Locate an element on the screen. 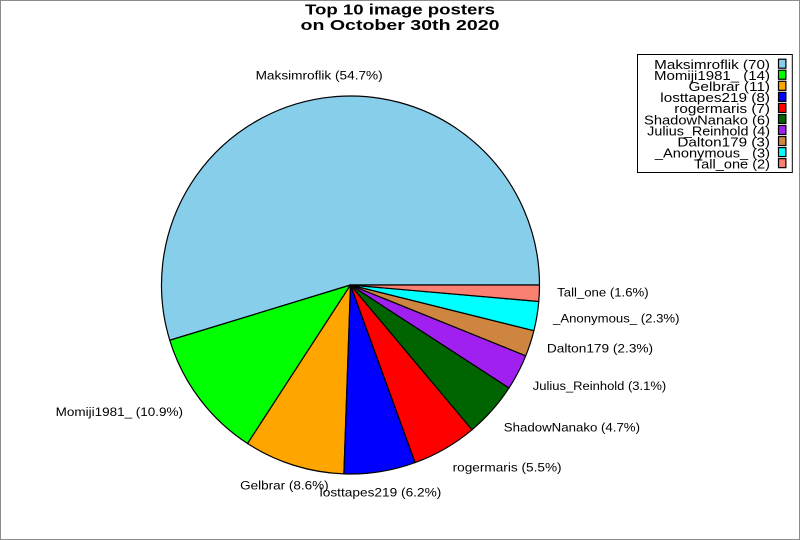 This screenshot has height=540, width=800. svg-text: Gelbrar (8.6%) is located at coordinates (284, 486).